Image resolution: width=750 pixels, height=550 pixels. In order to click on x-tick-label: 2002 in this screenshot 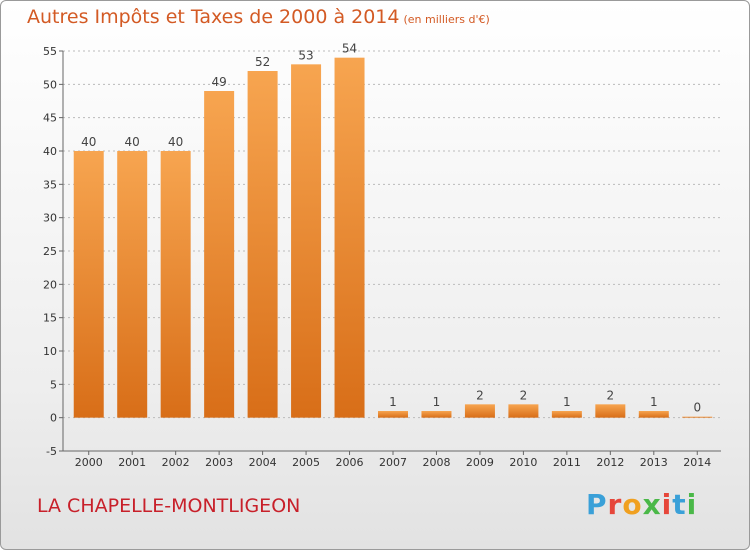, I will do `click(176, 462)`.